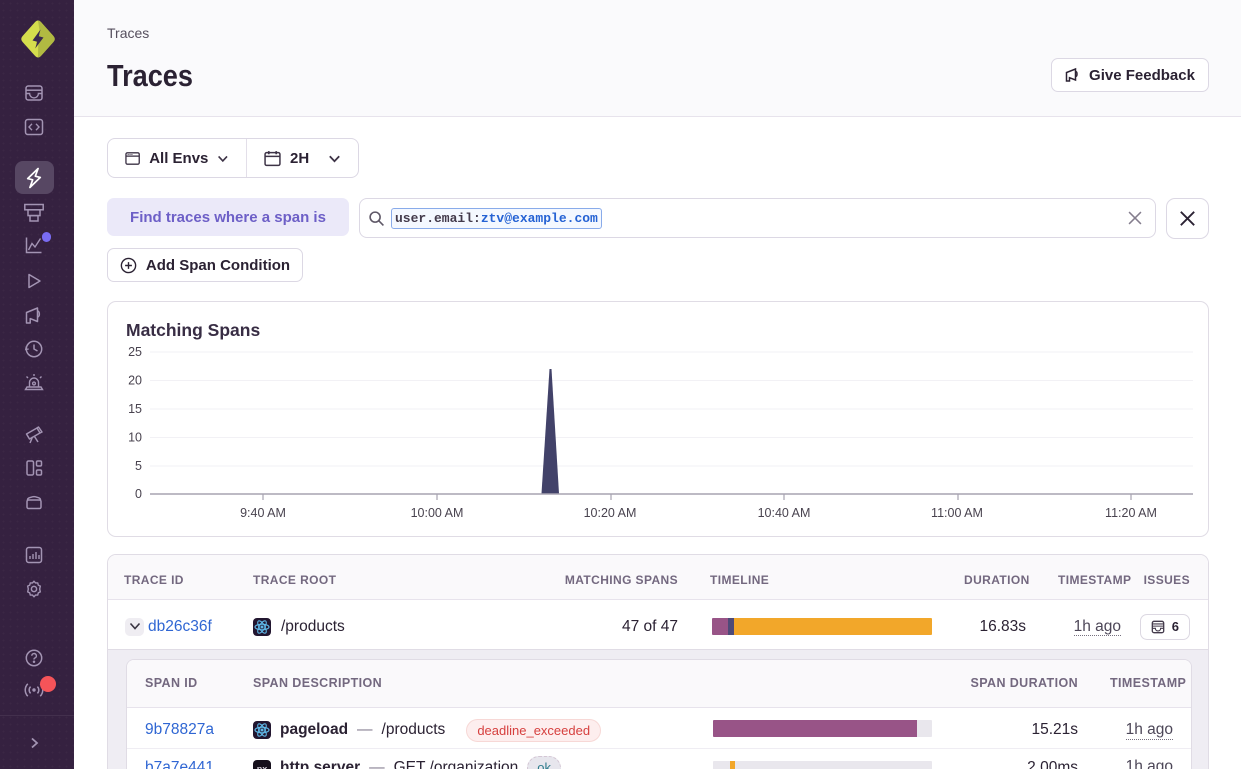 This screenshot has width=1241, height=769. What do you see at coordinates (138, 494) in the screenshot?
I see `svg-text: 0` at bounding box center [138, 494].